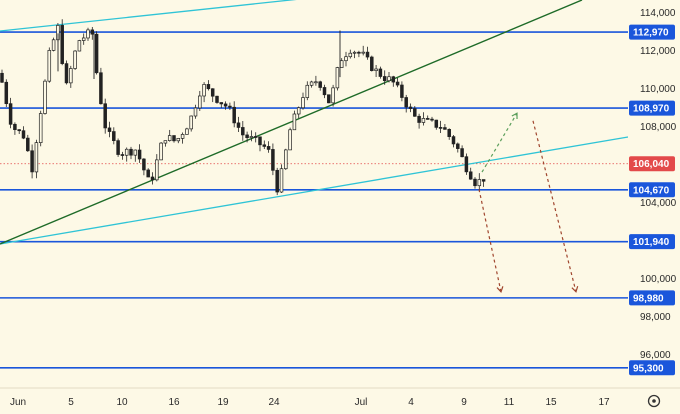 The width and height of the screenshot is (680, 414). Describe the element at coordinates (658, 89) in the screenshot. I see `price-tick-label: 110,000` at that location.